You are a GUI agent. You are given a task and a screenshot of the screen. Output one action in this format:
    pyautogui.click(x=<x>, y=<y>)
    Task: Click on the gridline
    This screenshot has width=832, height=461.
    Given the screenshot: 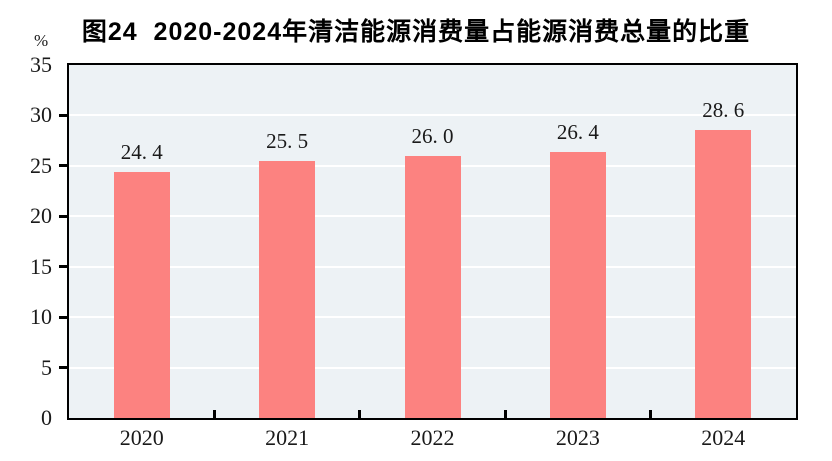 What is the action you would take?
    pyautogui.click(x=432, y=115)
    